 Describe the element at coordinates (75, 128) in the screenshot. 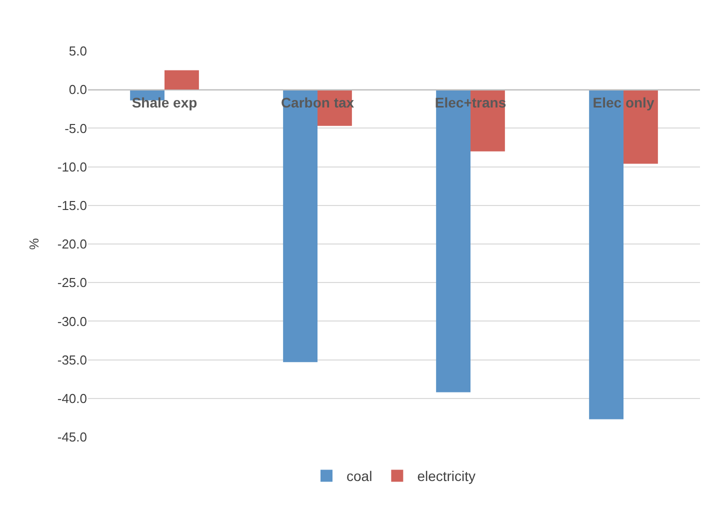

I see `y-tick-label: -5.0` at that location.